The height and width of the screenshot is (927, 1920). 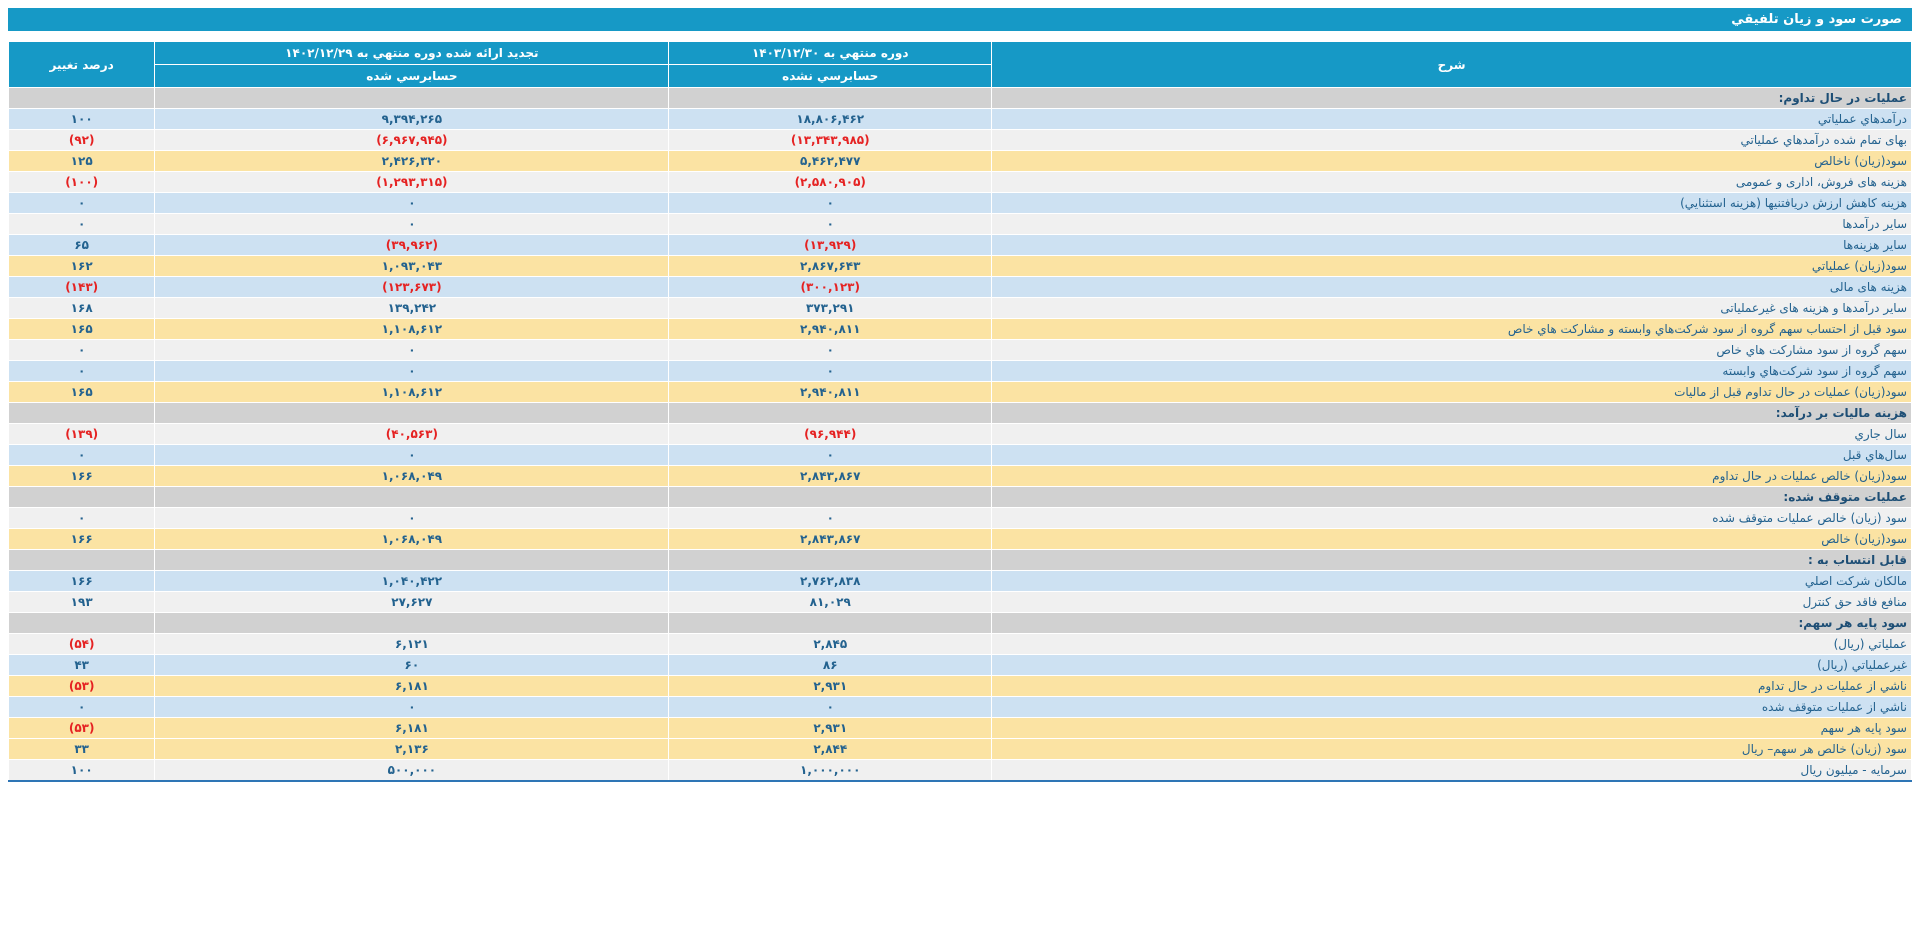 I want to click on section-row: عمليات متوقف شده:, so click(x=959, y=497).